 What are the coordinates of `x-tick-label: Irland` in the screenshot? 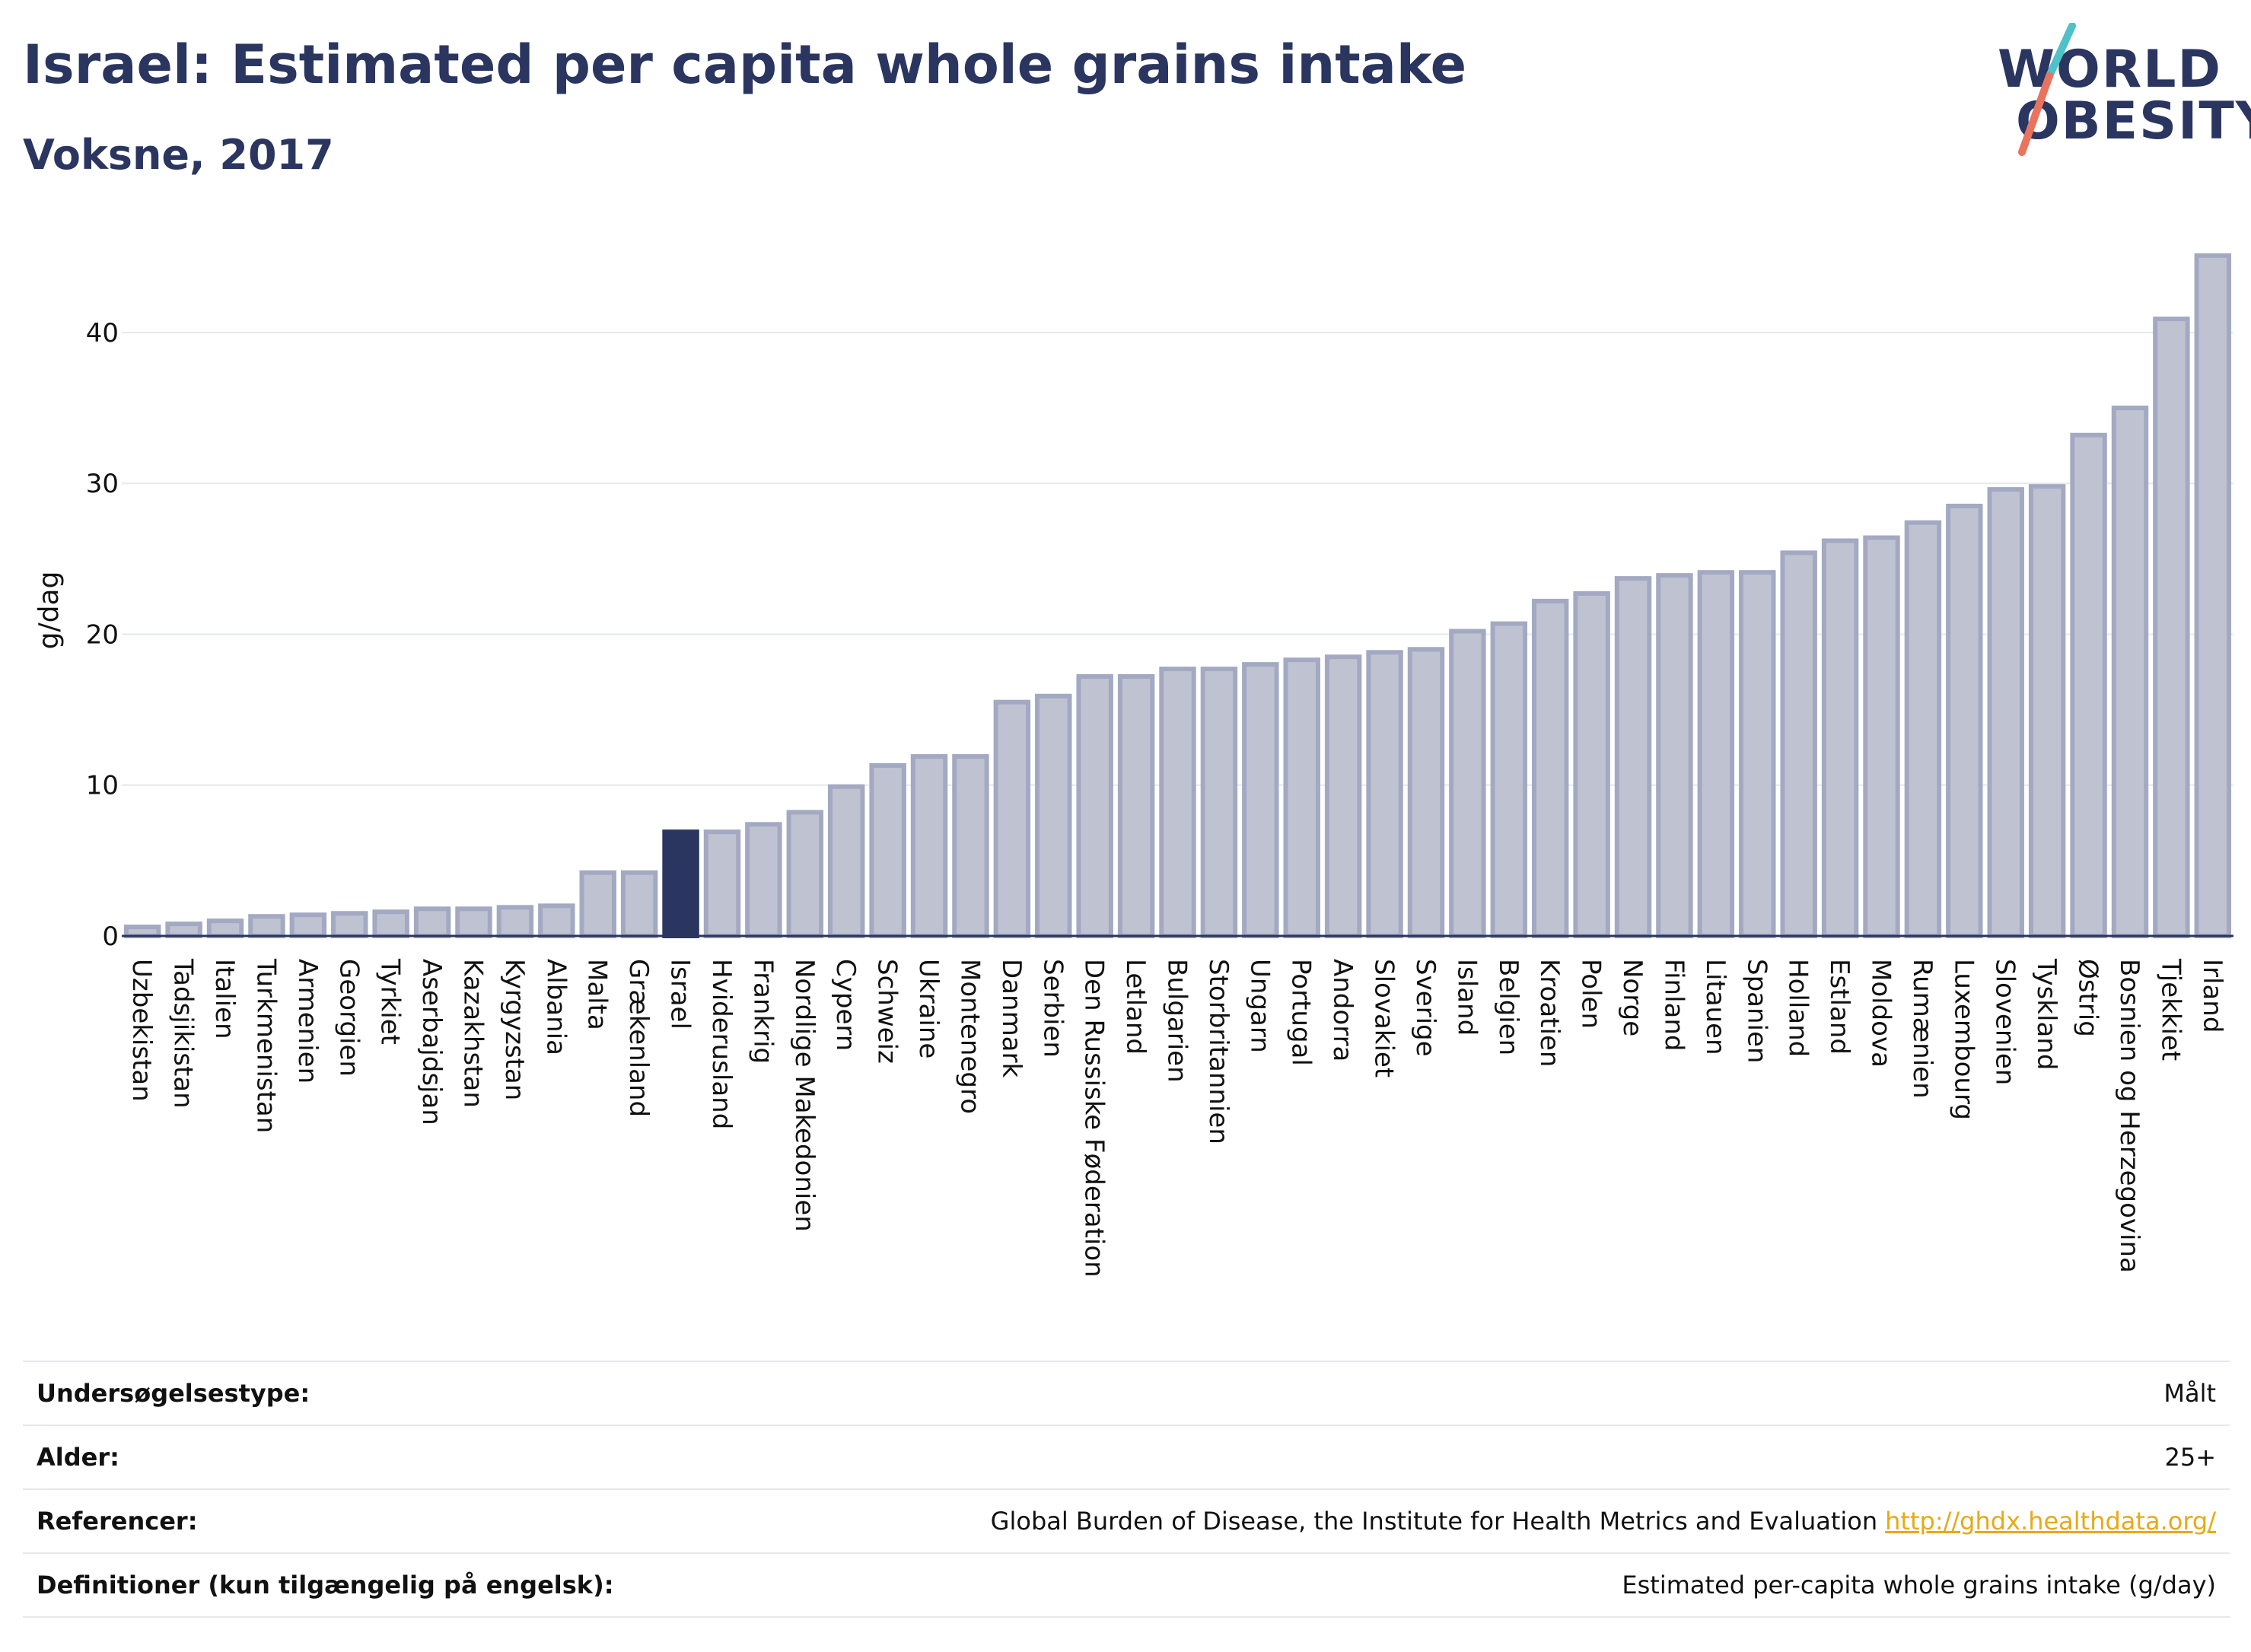 It's located at (2212, 996).